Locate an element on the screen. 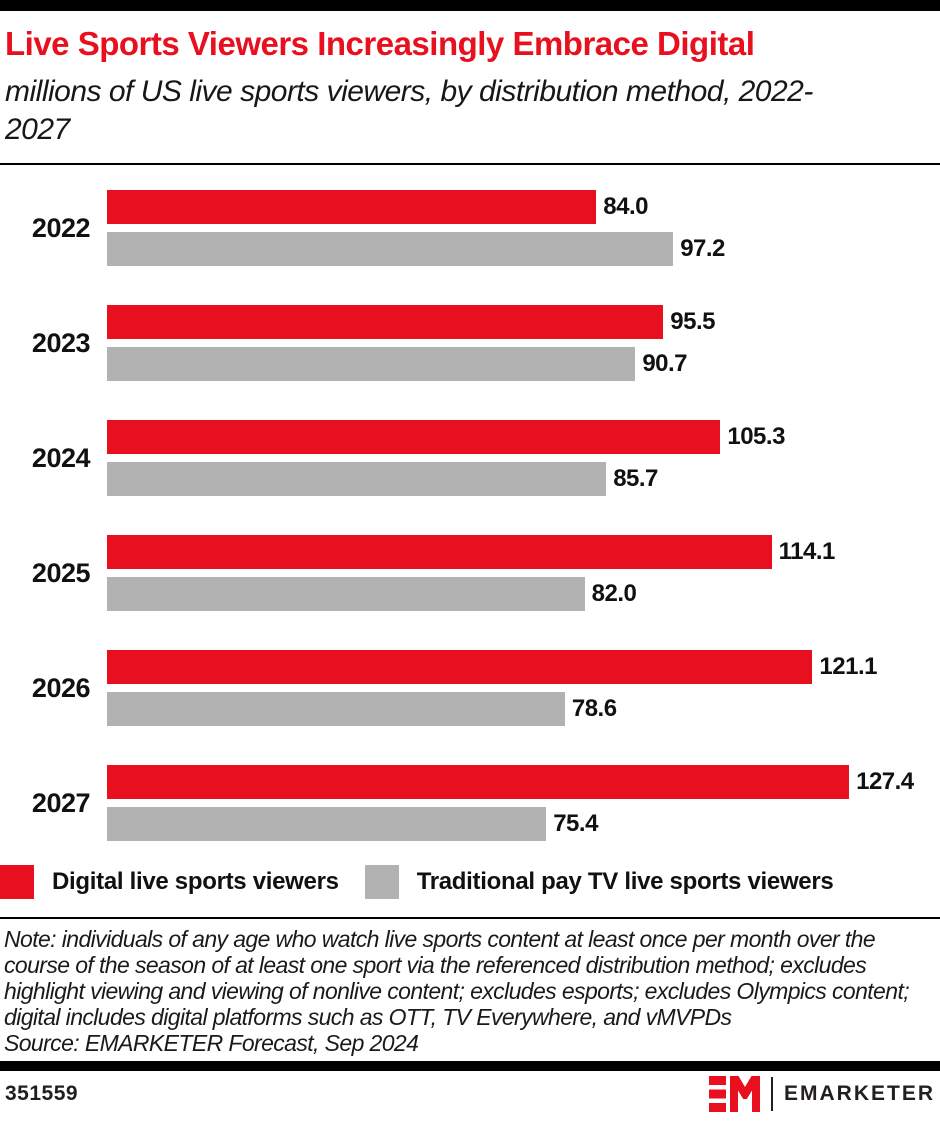  bar-digital-2027 is located at coordinates (478, 782).